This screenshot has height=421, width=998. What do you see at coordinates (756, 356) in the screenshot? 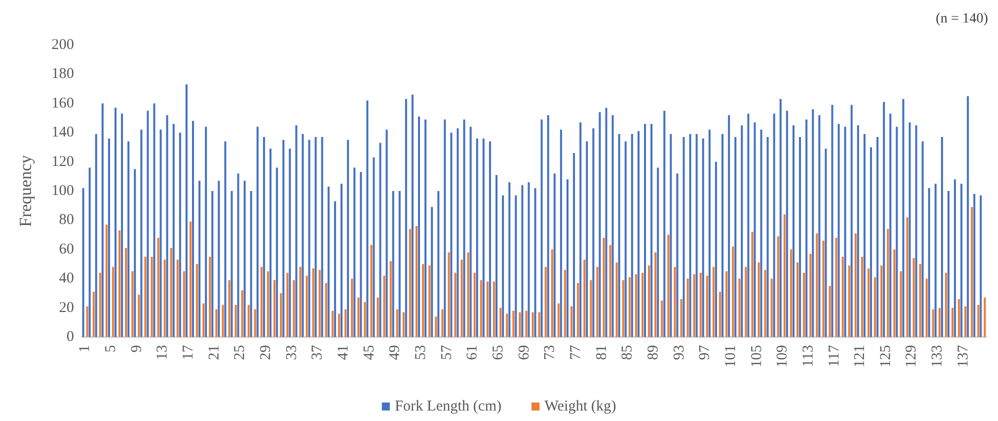
I see `x-tick-label: 105` at bounding box center [756, 356].